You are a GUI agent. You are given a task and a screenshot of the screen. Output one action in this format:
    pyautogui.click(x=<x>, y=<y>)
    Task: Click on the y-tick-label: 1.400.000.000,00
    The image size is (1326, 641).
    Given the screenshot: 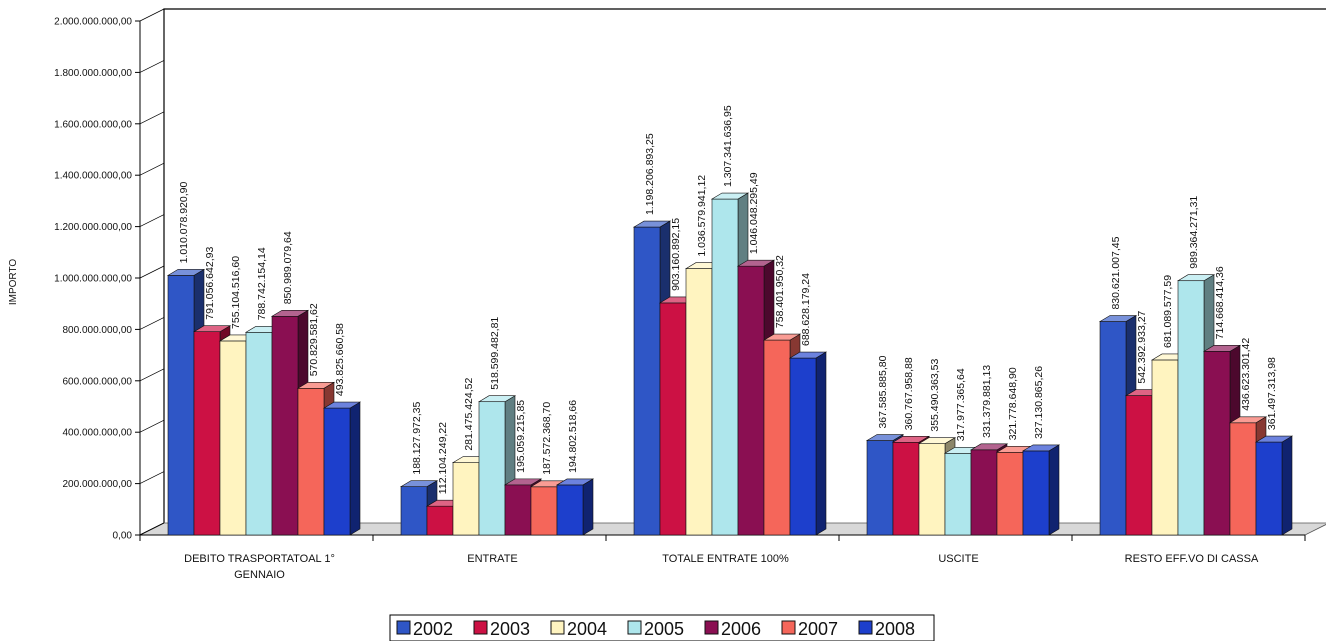 What is the action you would take?
    pyautogui.click(x=93, y=176)
    